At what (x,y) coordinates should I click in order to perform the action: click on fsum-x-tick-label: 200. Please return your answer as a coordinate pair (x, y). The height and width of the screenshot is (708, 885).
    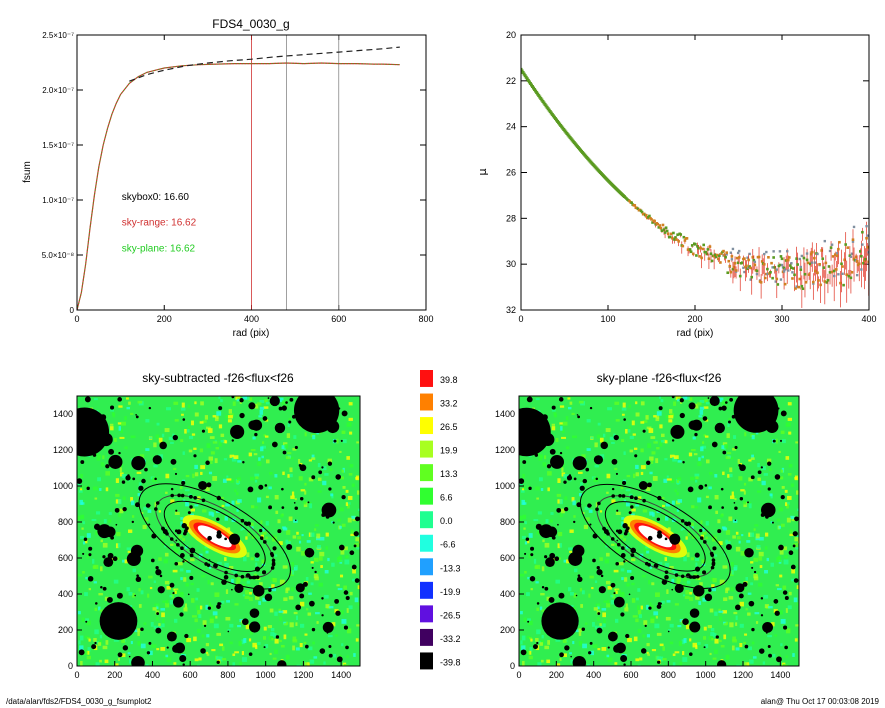
    Looking at the image, I should click on (164, 319).